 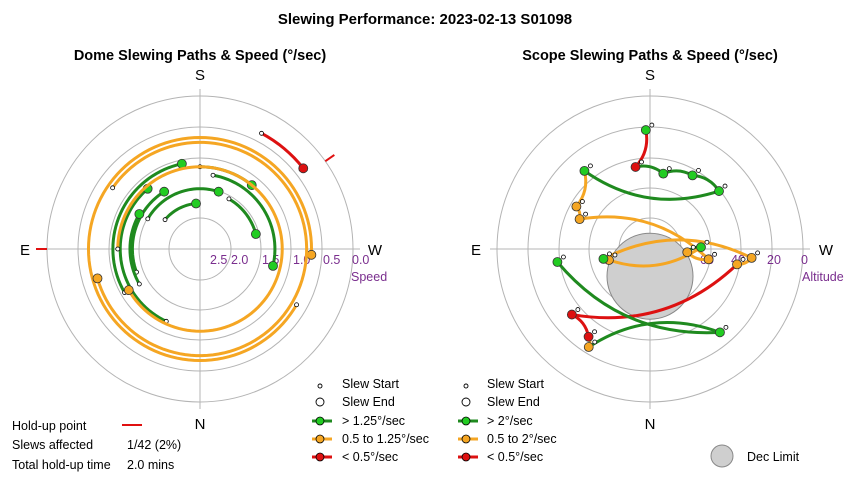 I want to click on dome-tick-2.5: 2.5, so click(x=218, y=260).